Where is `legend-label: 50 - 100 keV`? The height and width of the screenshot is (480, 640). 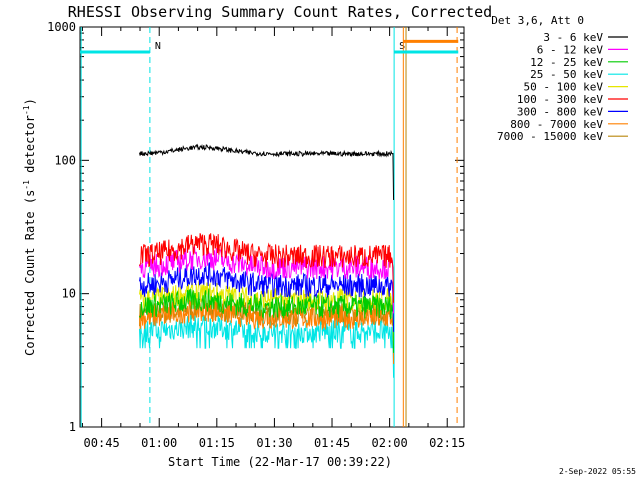 legend-label: 50 - 100 keV is located at coordinates (564, 87).